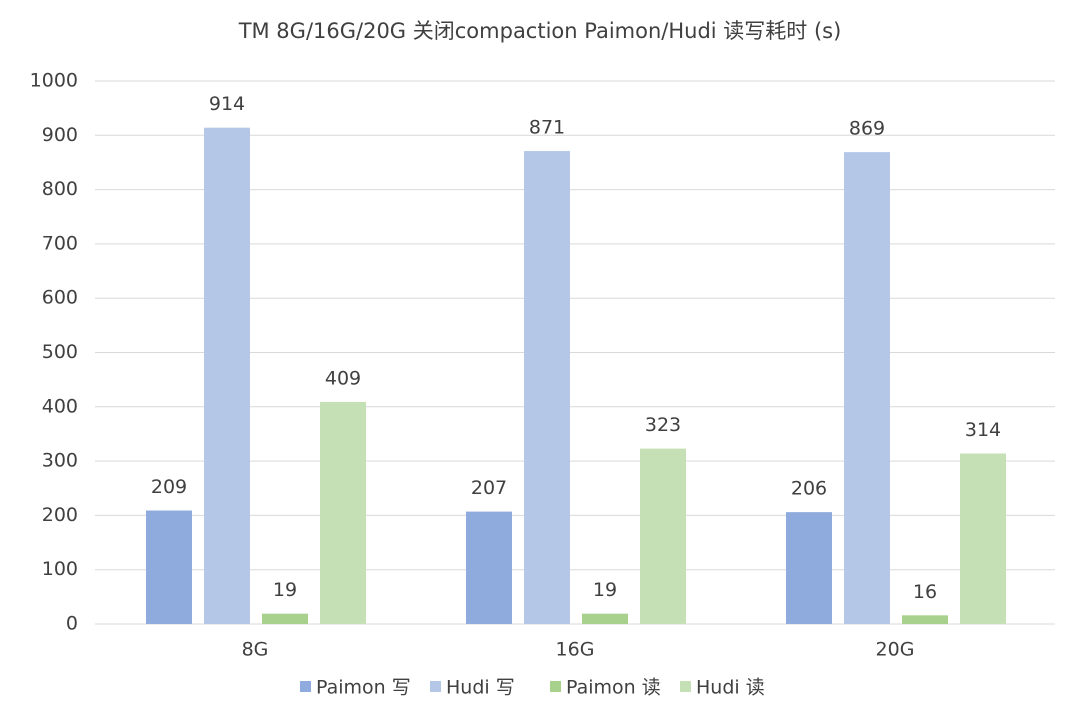  I want to click on y-tick-label: 100, so click(60, 569).